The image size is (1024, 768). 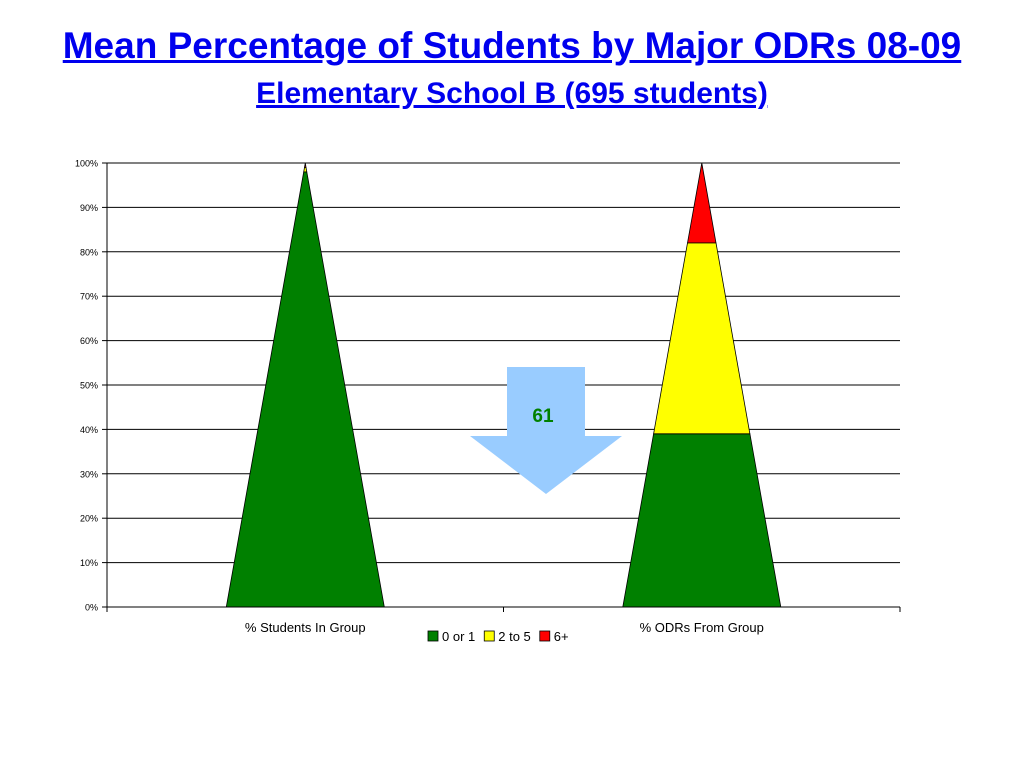 I want to click on annotation: 61, so click(x=546, y=430).